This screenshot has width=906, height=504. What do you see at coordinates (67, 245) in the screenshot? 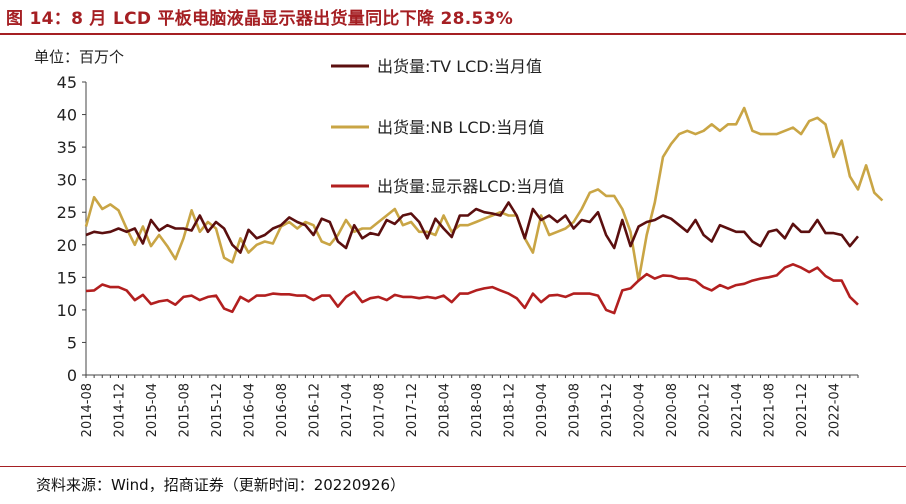
I see `y-tick-label: 20` at bounding box center [67, 245].